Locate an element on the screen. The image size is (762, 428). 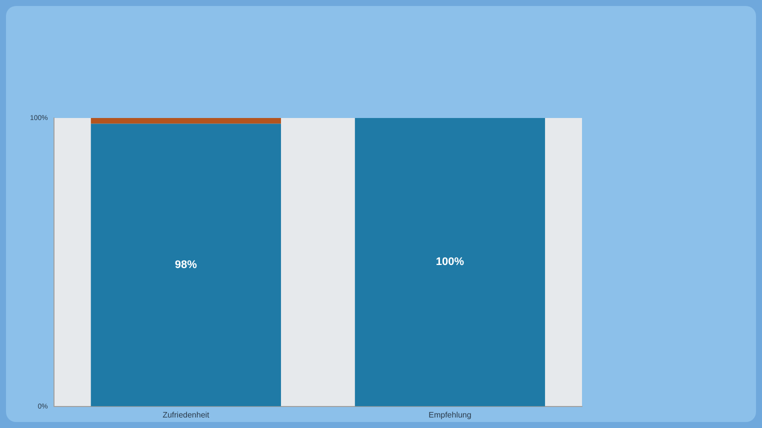
data-label: 98% is located at coordinates (186, 265).